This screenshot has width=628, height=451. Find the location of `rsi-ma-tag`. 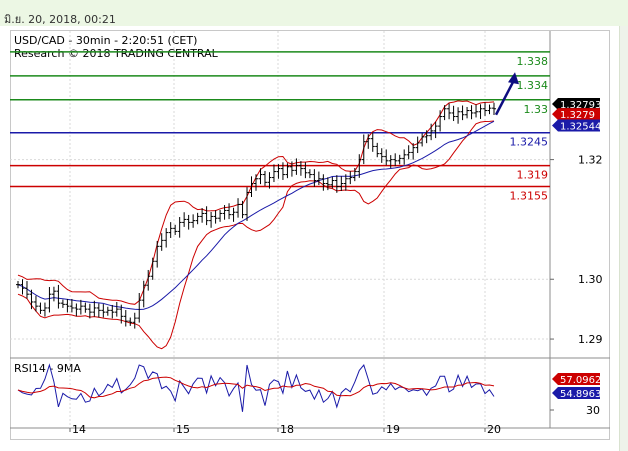

rsi-ma-tag is located at coordinates (576, 379).